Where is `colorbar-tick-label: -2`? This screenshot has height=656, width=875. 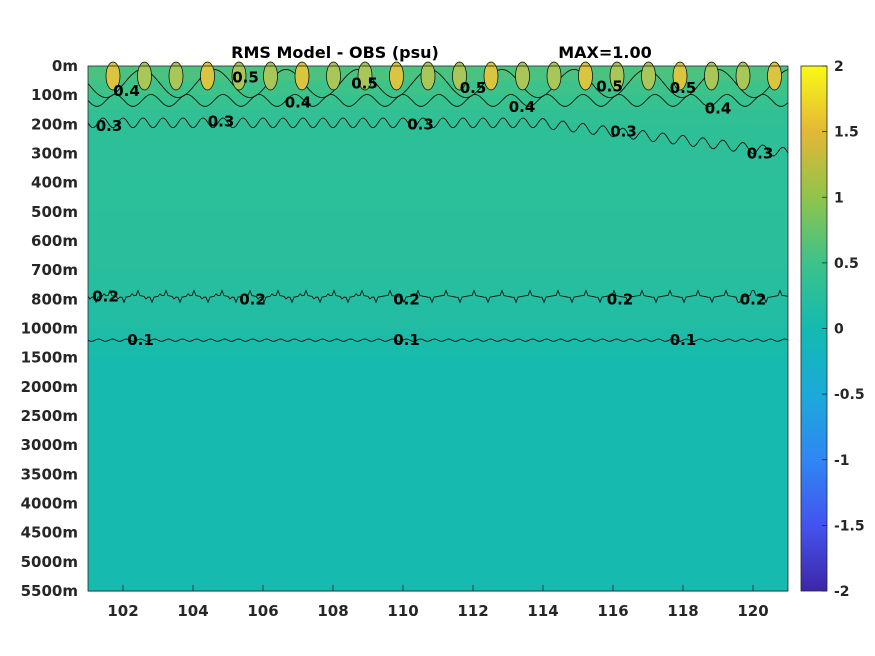
colorbar-tick-label: -2 is located at coordinates (842, 592).